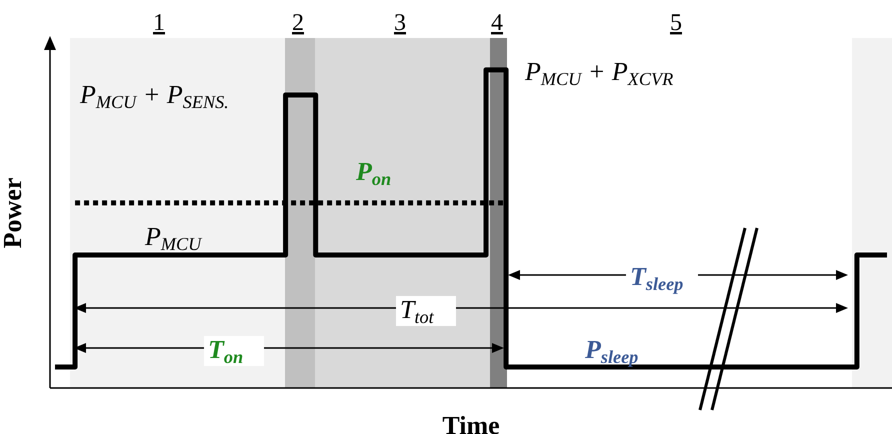 This screenshot has width=892, height=434. I want to click on annotation: P$_{MCU}$ + P$_{XCVR}$, so click(599, 72).